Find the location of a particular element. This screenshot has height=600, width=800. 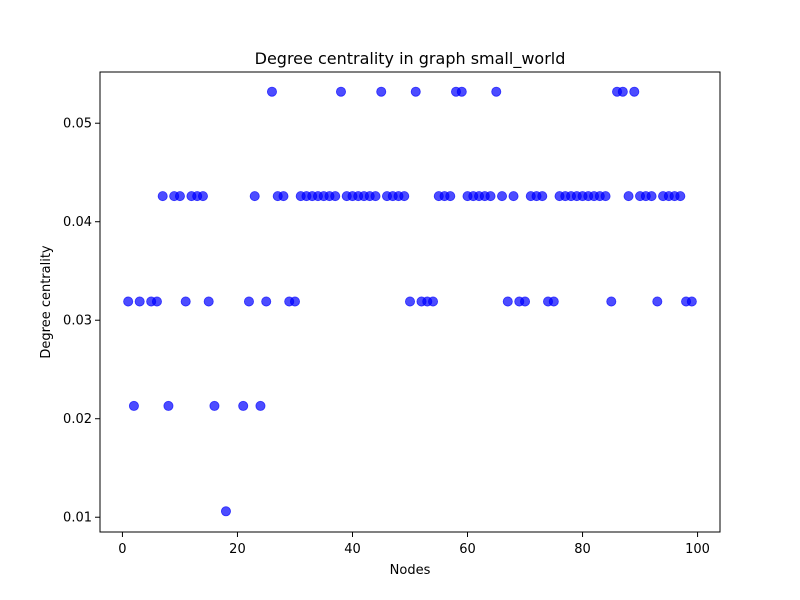

y-axis: 0.01 0.02 0.03 0.04 0.05 is located at coordinates (81, 321).